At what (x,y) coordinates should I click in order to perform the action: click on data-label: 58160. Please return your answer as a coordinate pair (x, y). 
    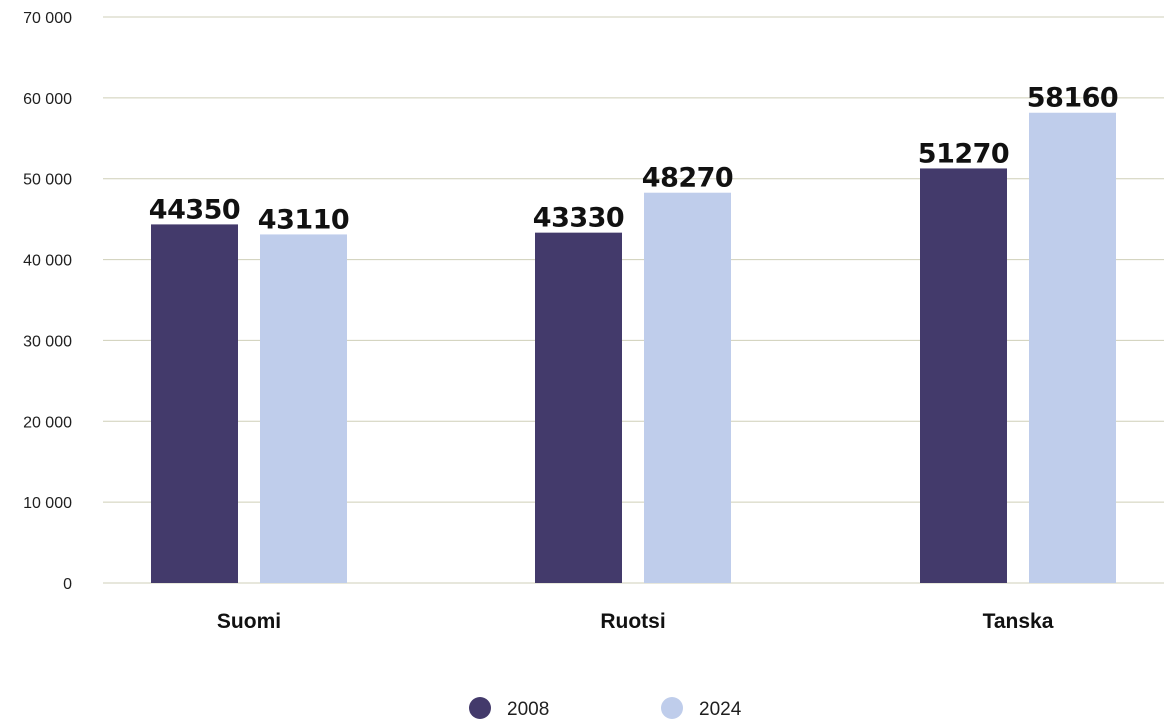
    Looking at the image, I should click on (1072, 98).